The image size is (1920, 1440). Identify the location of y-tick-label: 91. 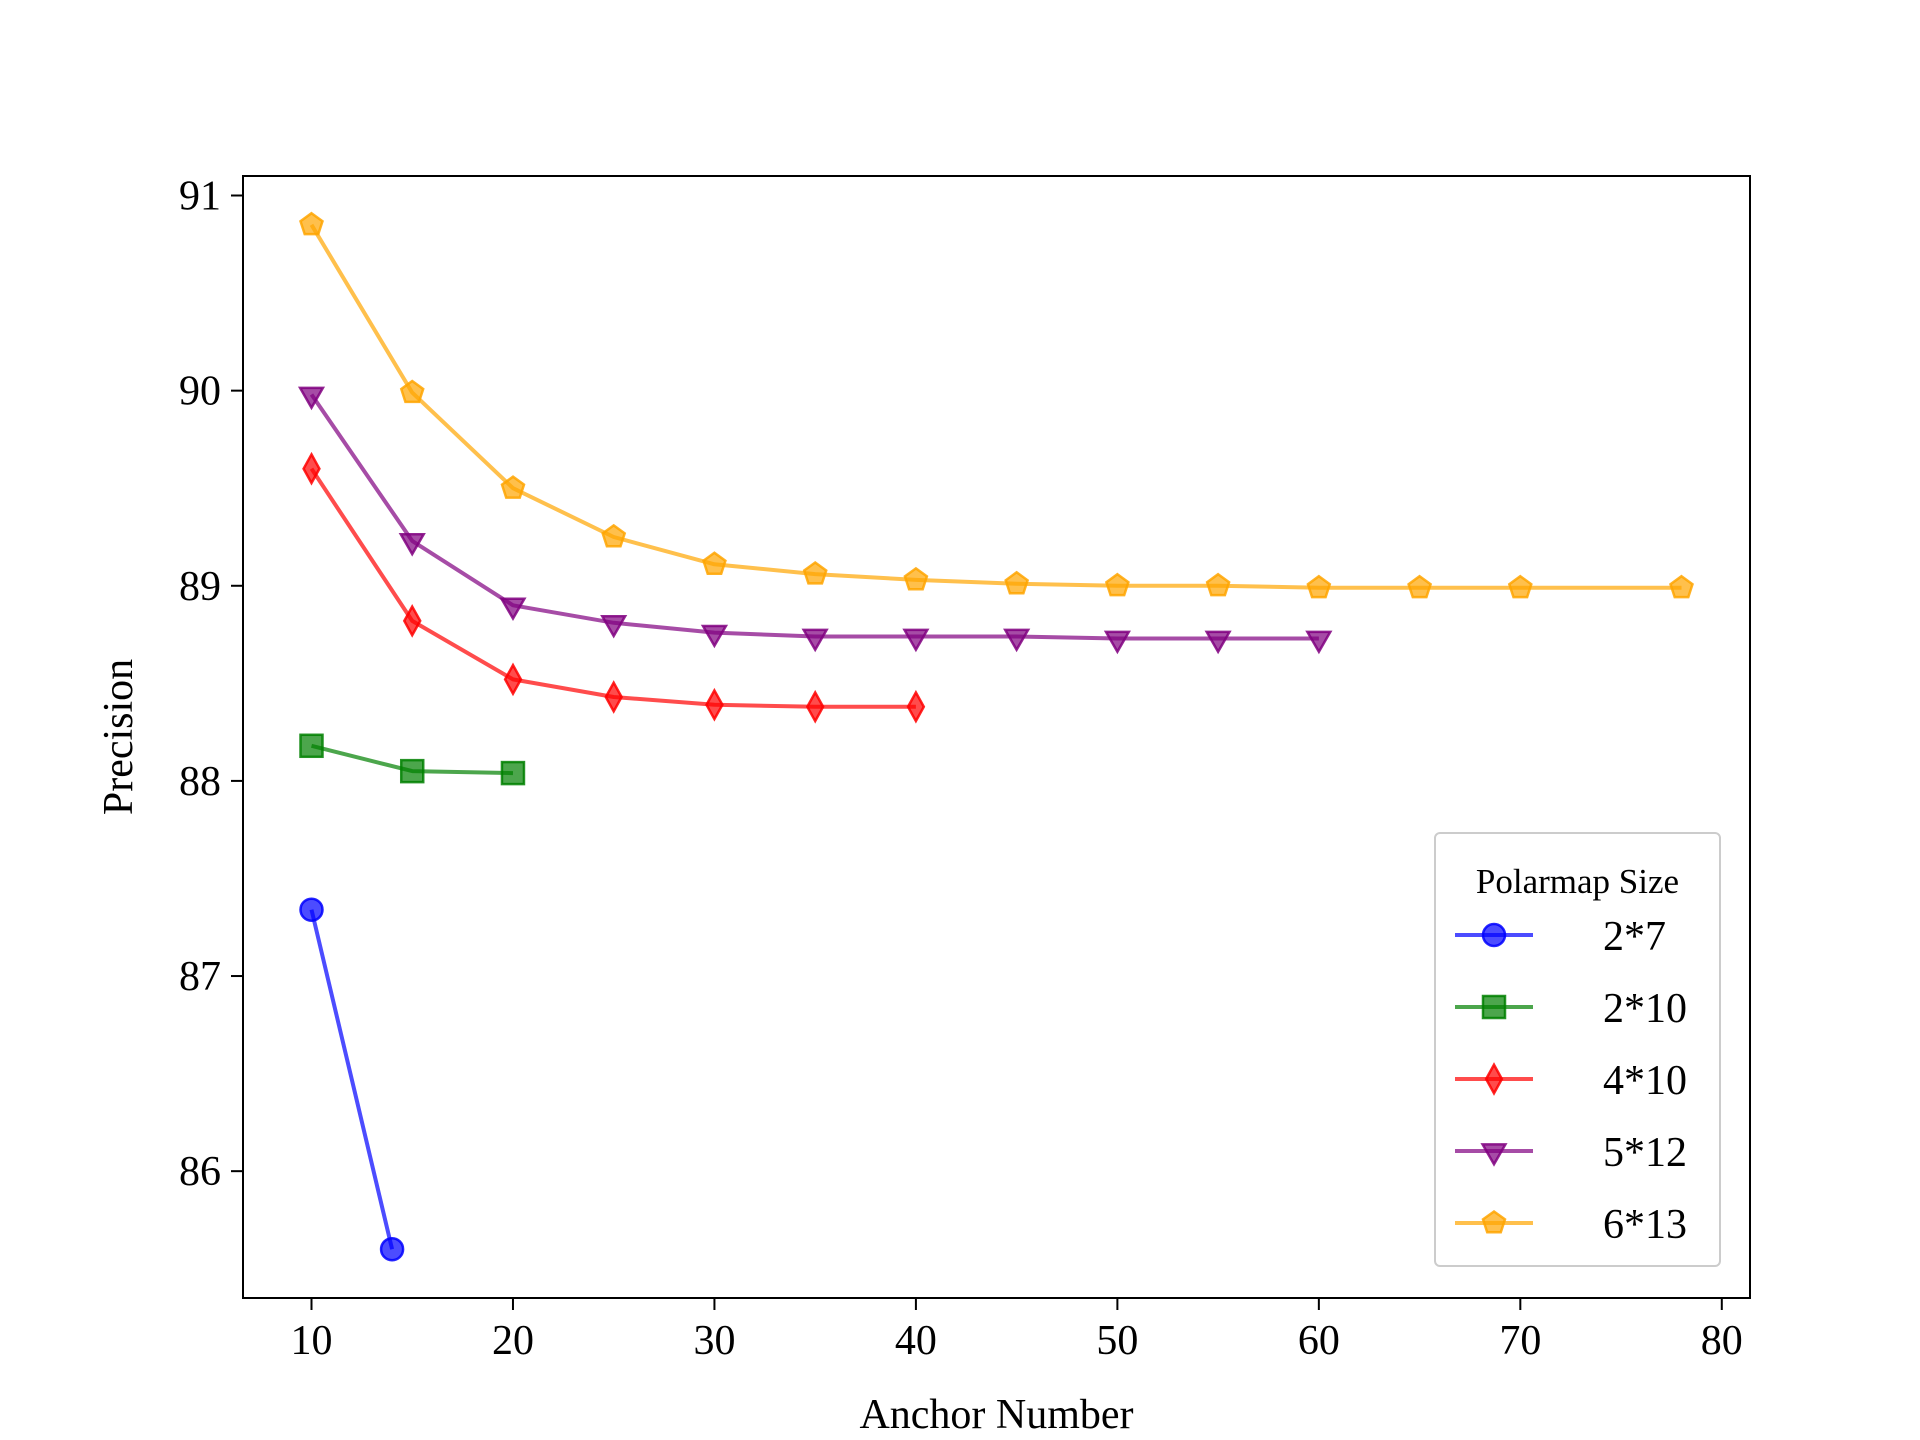
(200, 197).